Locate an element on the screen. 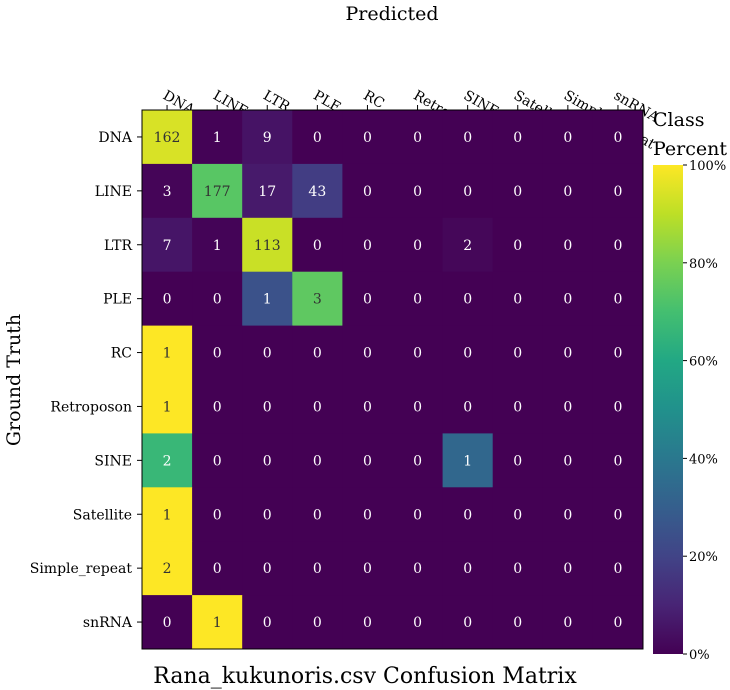 The width and height of the screenshot is (730, 690). cell-value-label: 7 is located at coordinates (167, 246).